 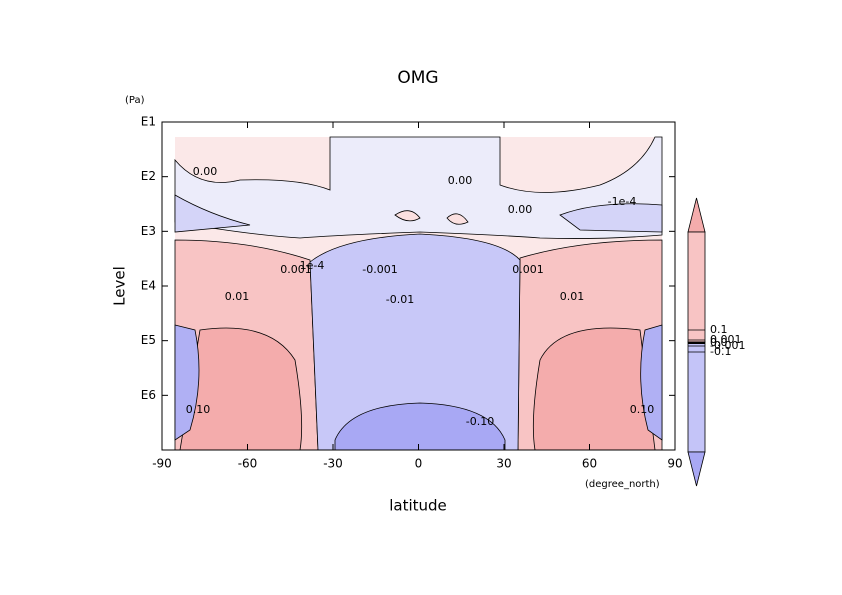 I want to click on colorbar-label: -0.001, so click(x=727, y=345).